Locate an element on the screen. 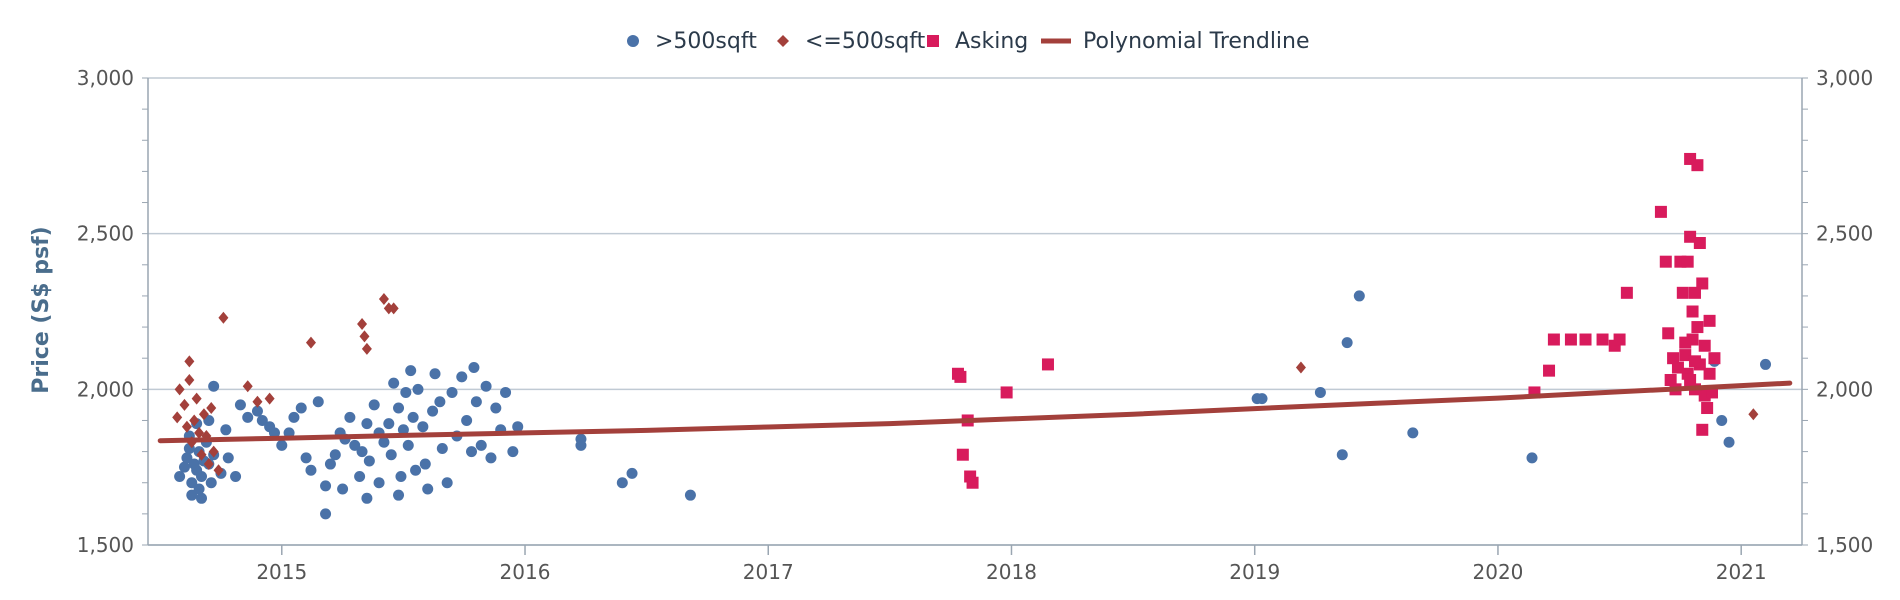  y-tick-label: 2,500 is located at coordinates (105, 234).